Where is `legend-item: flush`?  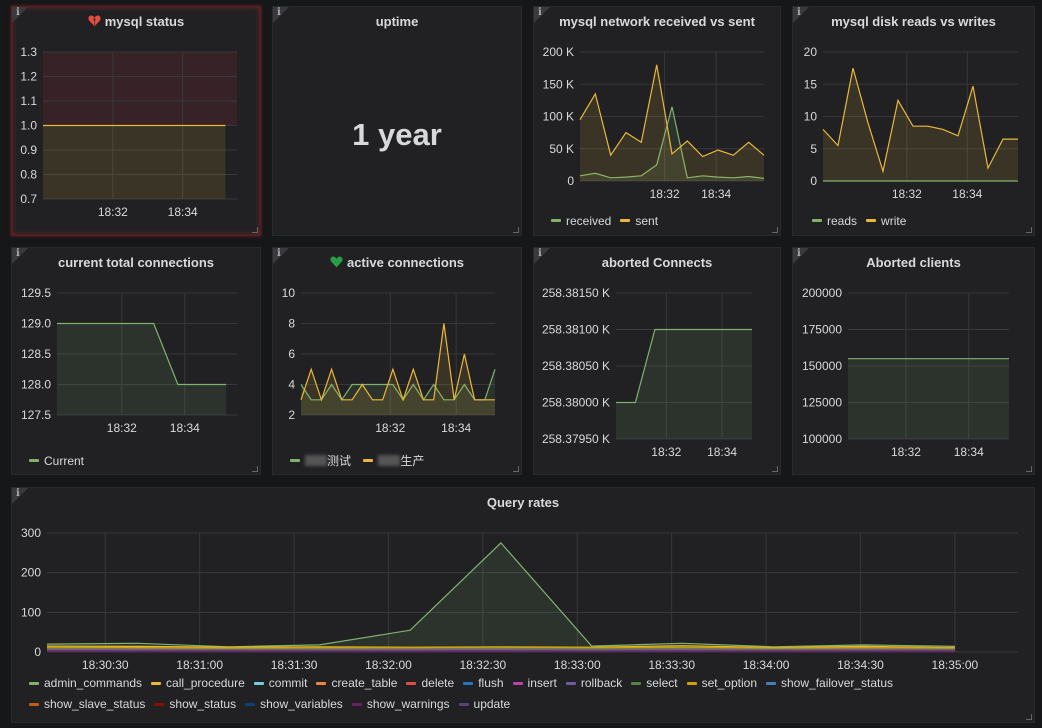 legend-item: flush is located at coordinates (483, 683).